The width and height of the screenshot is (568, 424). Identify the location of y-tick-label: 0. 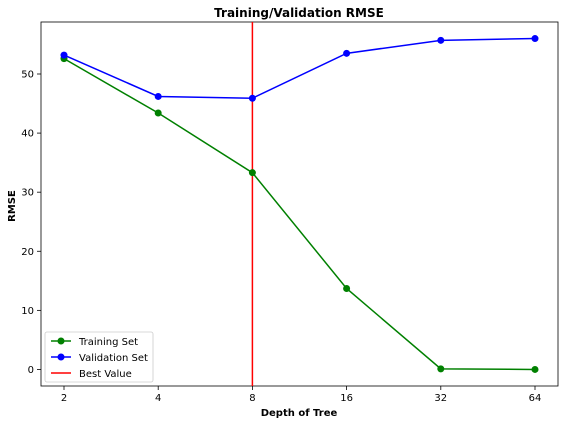
(31, 370).